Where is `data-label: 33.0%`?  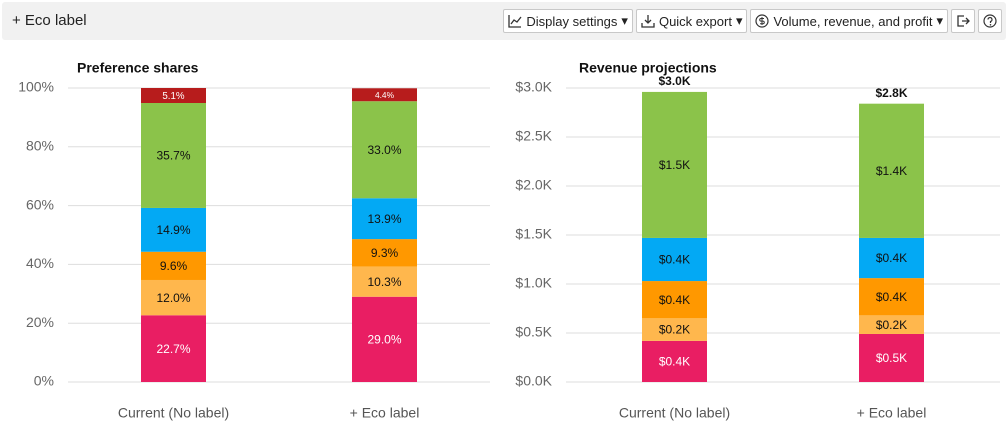
data-label: 33.0% is located at coordinates (384, 150).